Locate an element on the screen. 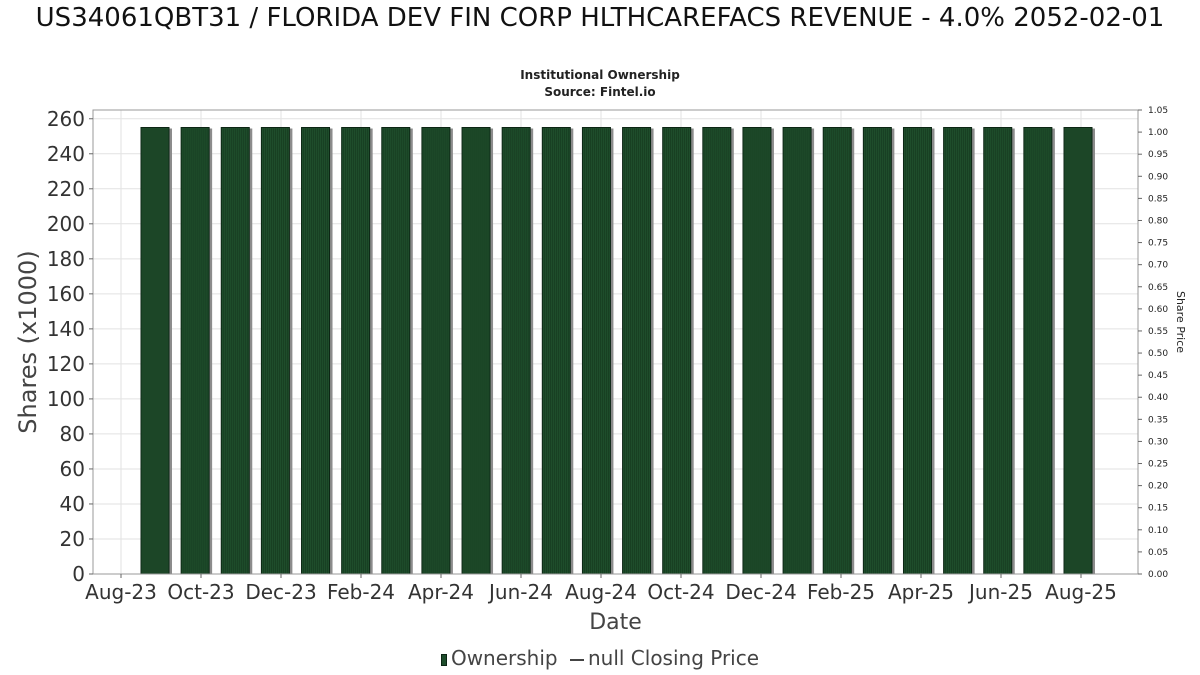  y2-tick-label: 0.55 is located at coordinates (1158, 332).